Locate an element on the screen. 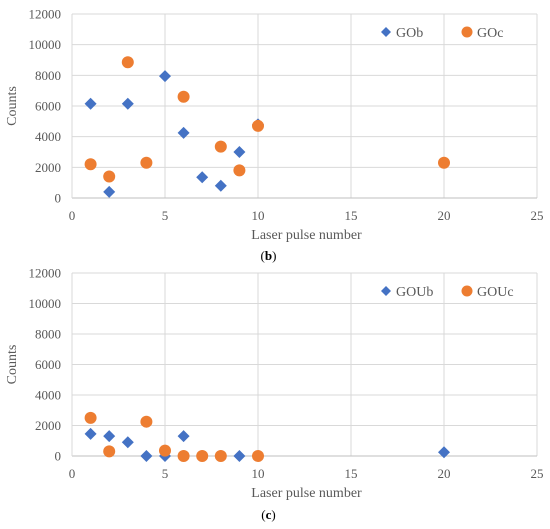 The height and width of the screenshot is (529, 550). legend-label: GOUb is located at coordinates (414, 292).